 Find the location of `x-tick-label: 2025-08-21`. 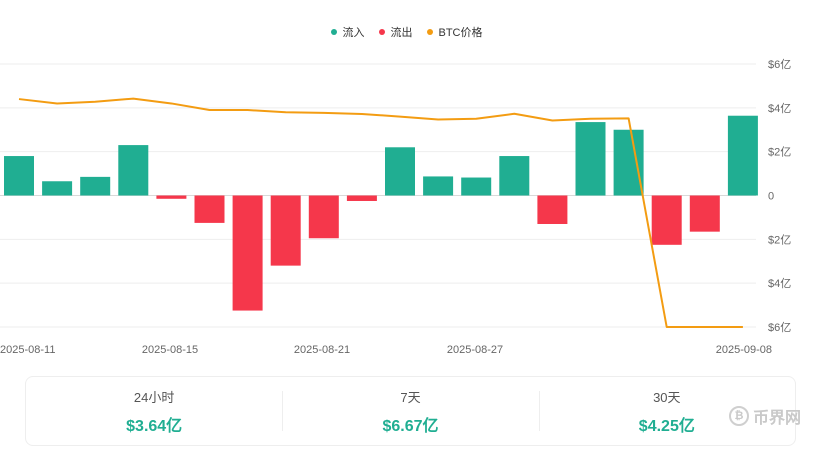

x-tick-label: 2025-08-21 is located at coordinates (322, 350).